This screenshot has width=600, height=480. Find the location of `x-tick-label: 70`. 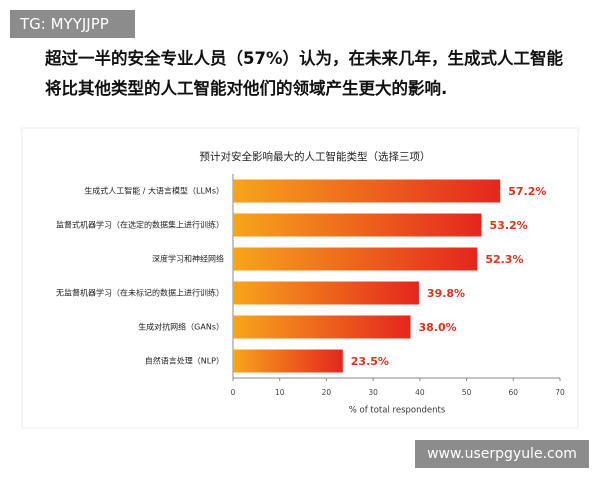

x-tick-label: 70 is located at coordinates (560, 392).